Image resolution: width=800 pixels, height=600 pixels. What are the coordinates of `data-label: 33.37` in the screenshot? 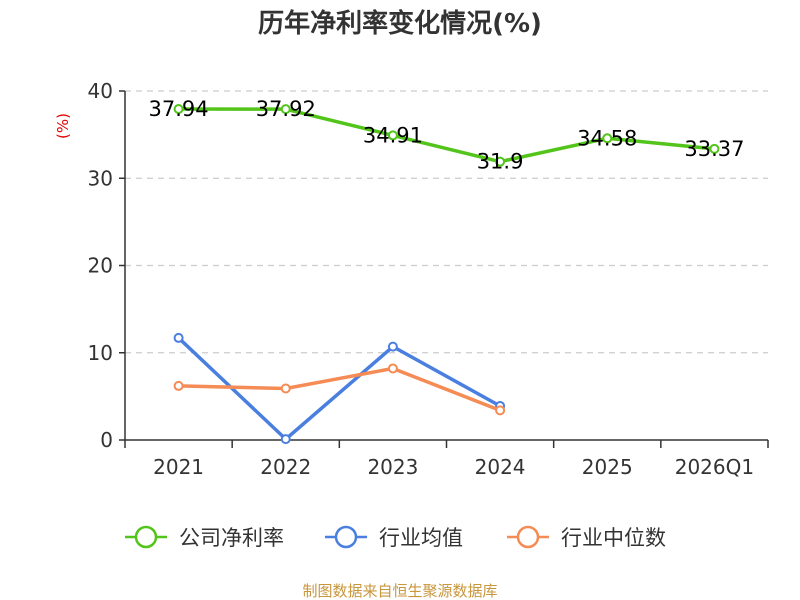 It's located at (714, 149).